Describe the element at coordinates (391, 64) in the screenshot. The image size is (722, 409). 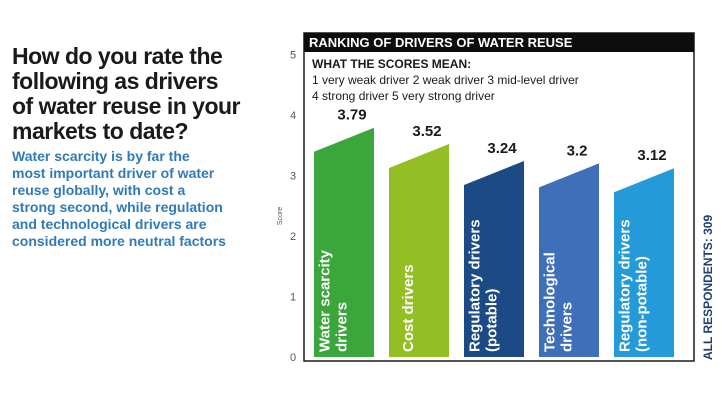
I see `legend-heading: WHAT THE SCORES MEAN:` at that location.